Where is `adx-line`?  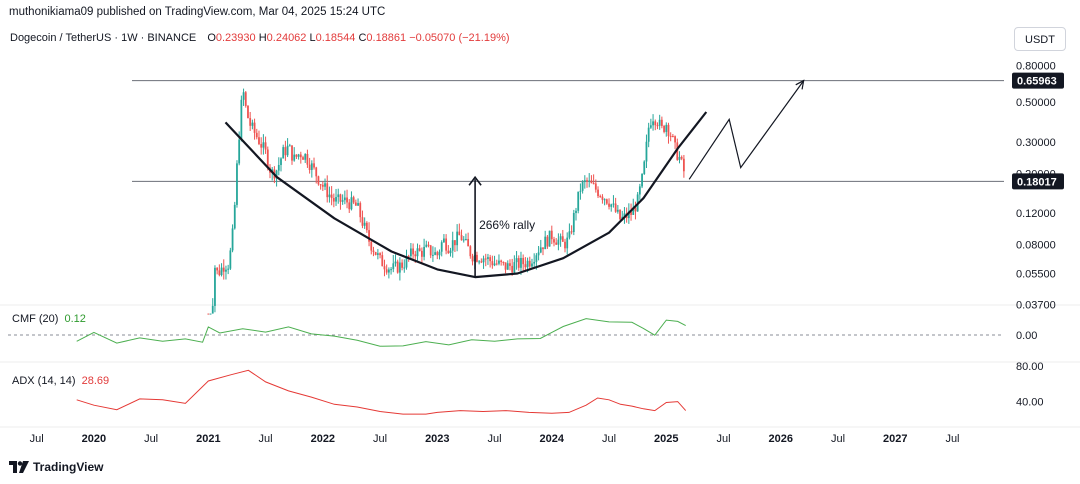 adx-line is located at coordinates (381, 392).